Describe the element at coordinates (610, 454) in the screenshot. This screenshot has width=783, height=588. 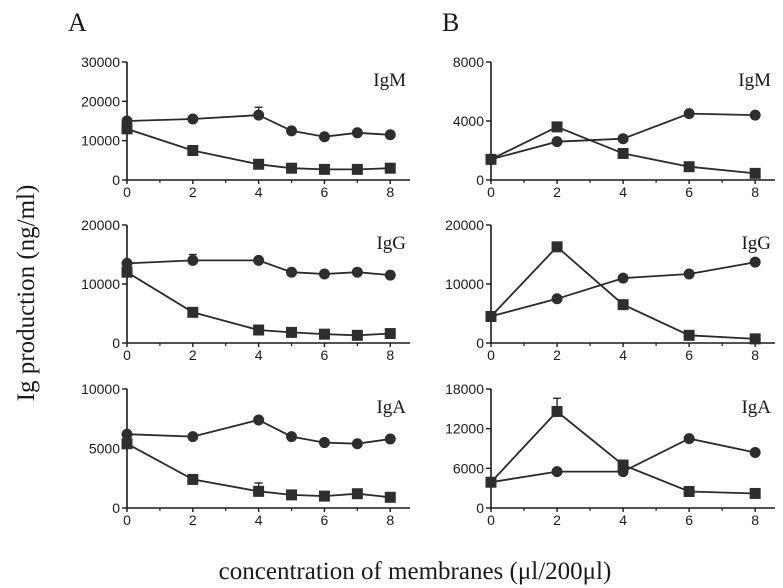
I see `plot-b-iga: 0 6000 12000 18000 0 2 4 6 8 IgA` at that location.